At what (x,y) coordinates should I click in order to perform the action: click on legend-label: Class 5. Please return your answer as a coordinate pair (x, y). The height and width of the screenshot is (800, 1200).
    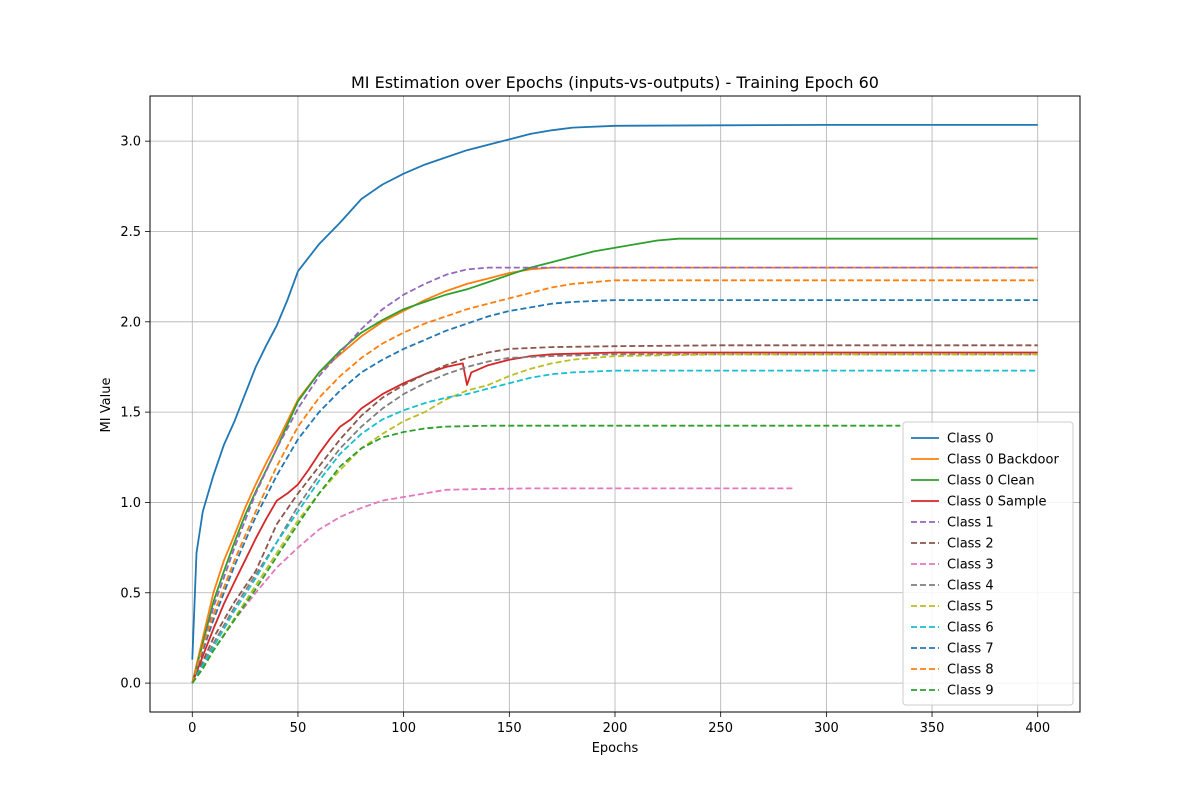
    Looking at the image, I should click on (970, 607).